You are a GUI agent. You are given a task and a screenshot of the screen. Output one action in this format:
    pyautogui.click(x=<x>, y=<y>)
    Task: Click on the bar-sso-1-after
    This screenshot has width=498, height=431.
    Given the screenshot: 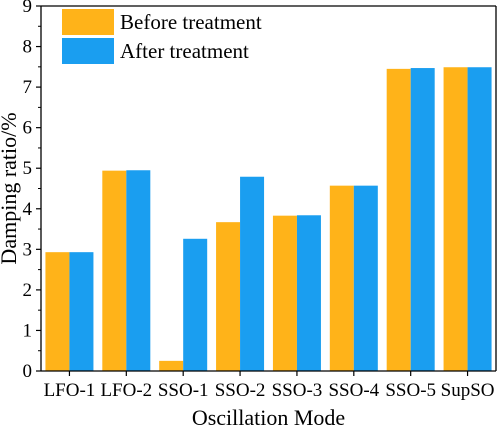 What is the action you would take?
    pyautogui.click(x=195, y=304)
    